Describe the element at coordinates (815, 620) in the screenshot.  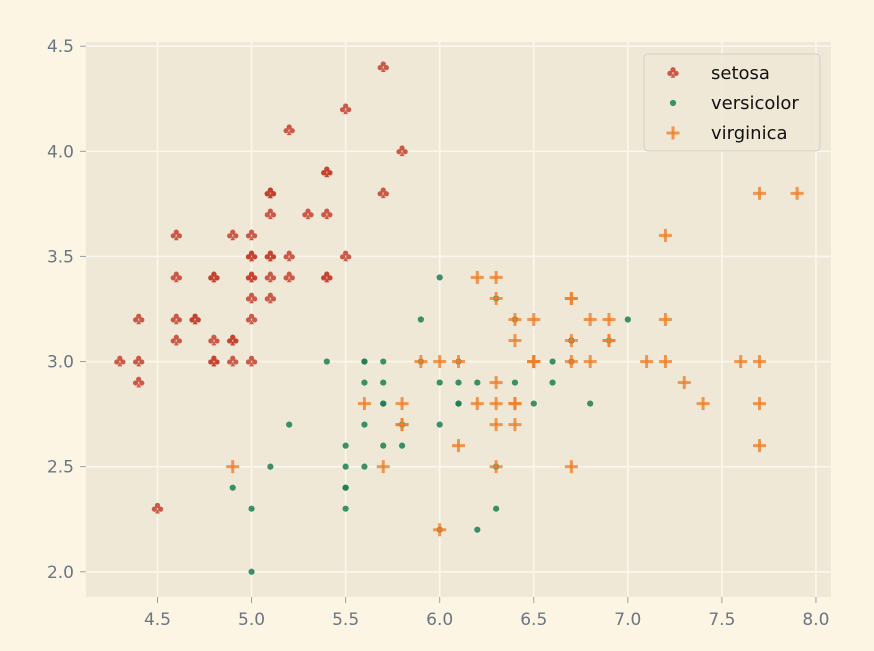
I see `x-tick-label: 8.0` at that location.